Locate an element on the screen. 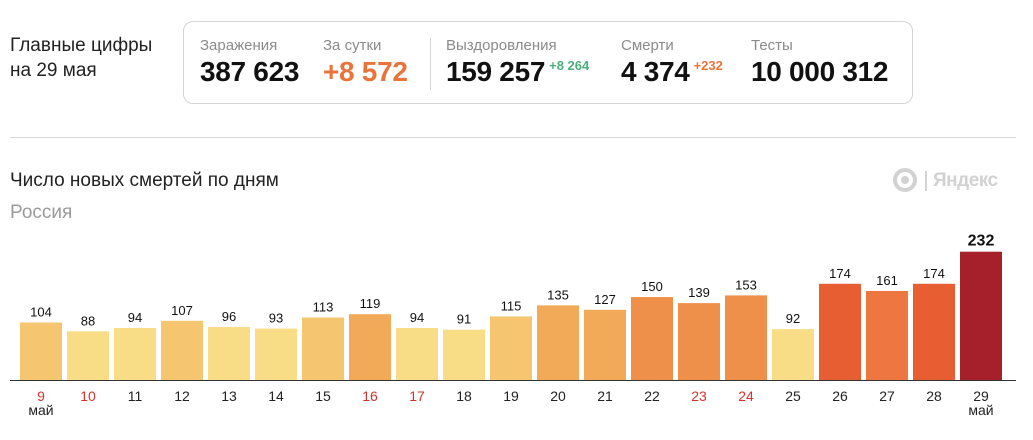  stat-daily: За сутки +8 572 is located at coordinates (365, 62).